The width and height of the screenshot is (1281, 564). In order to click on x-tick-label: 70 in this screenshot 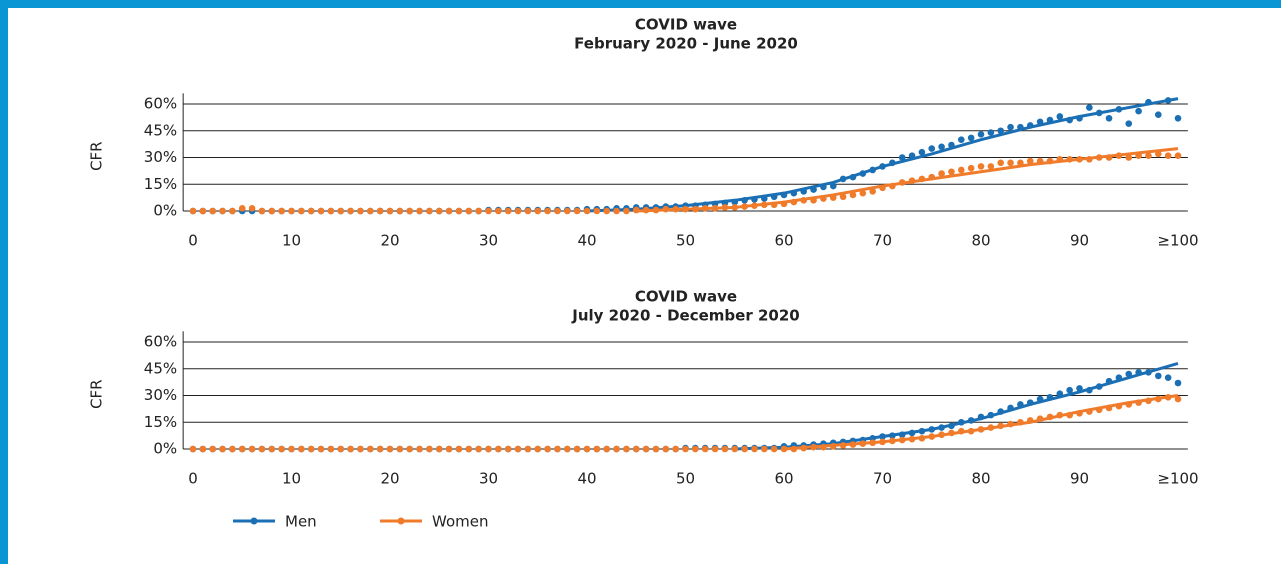, I will do `click(882, 241)`.